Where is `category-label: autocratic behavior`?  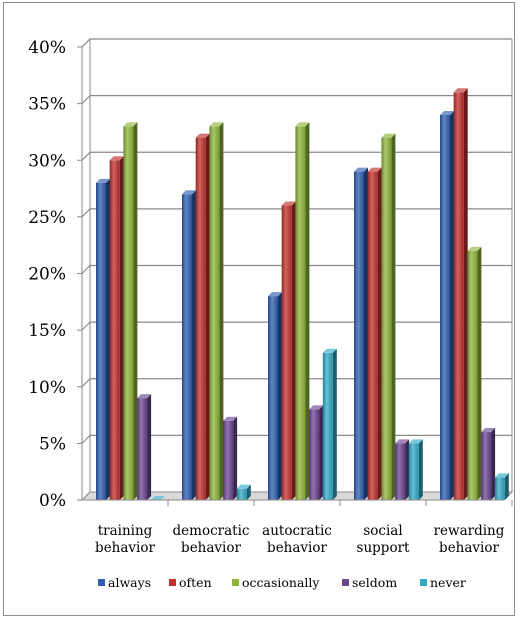
category-label: autocratic behavior is located at coordinates (297, 539).